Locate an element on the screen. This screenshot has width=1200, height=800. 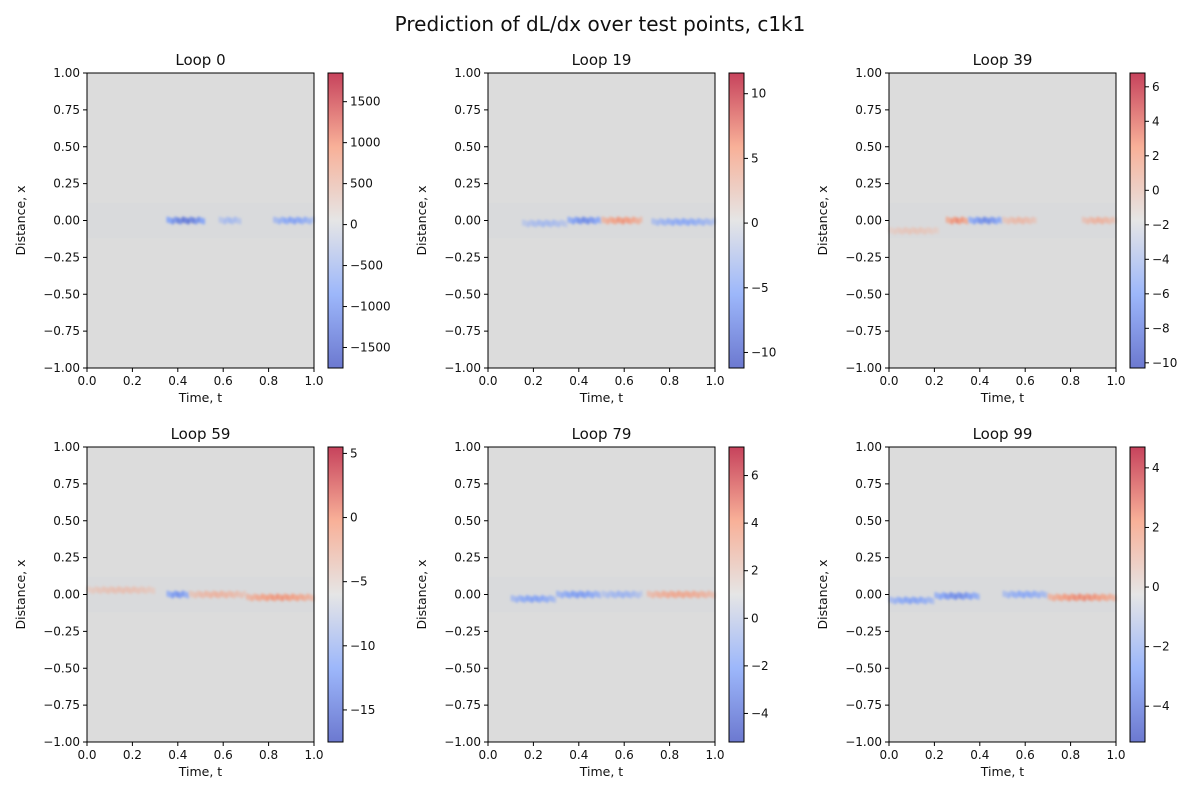
colorbar-tick-label: −4 is located at coordinates (1161, 259).